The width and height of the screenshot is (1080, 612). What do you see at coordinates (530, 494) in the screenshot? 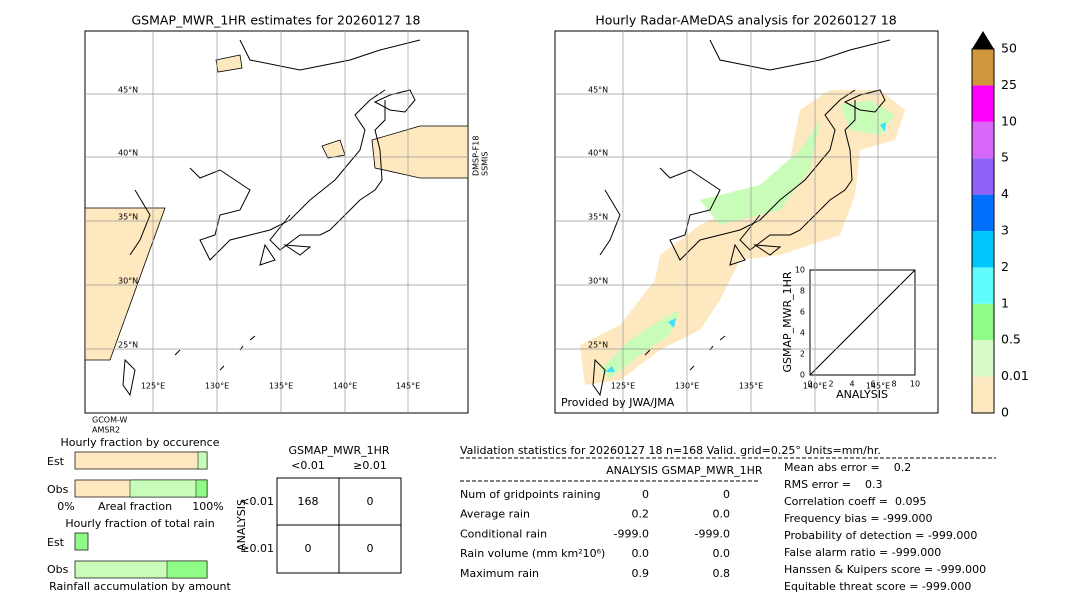
I see `validation-label: Num of gridpoints raining` at bounding box center [530, 494].